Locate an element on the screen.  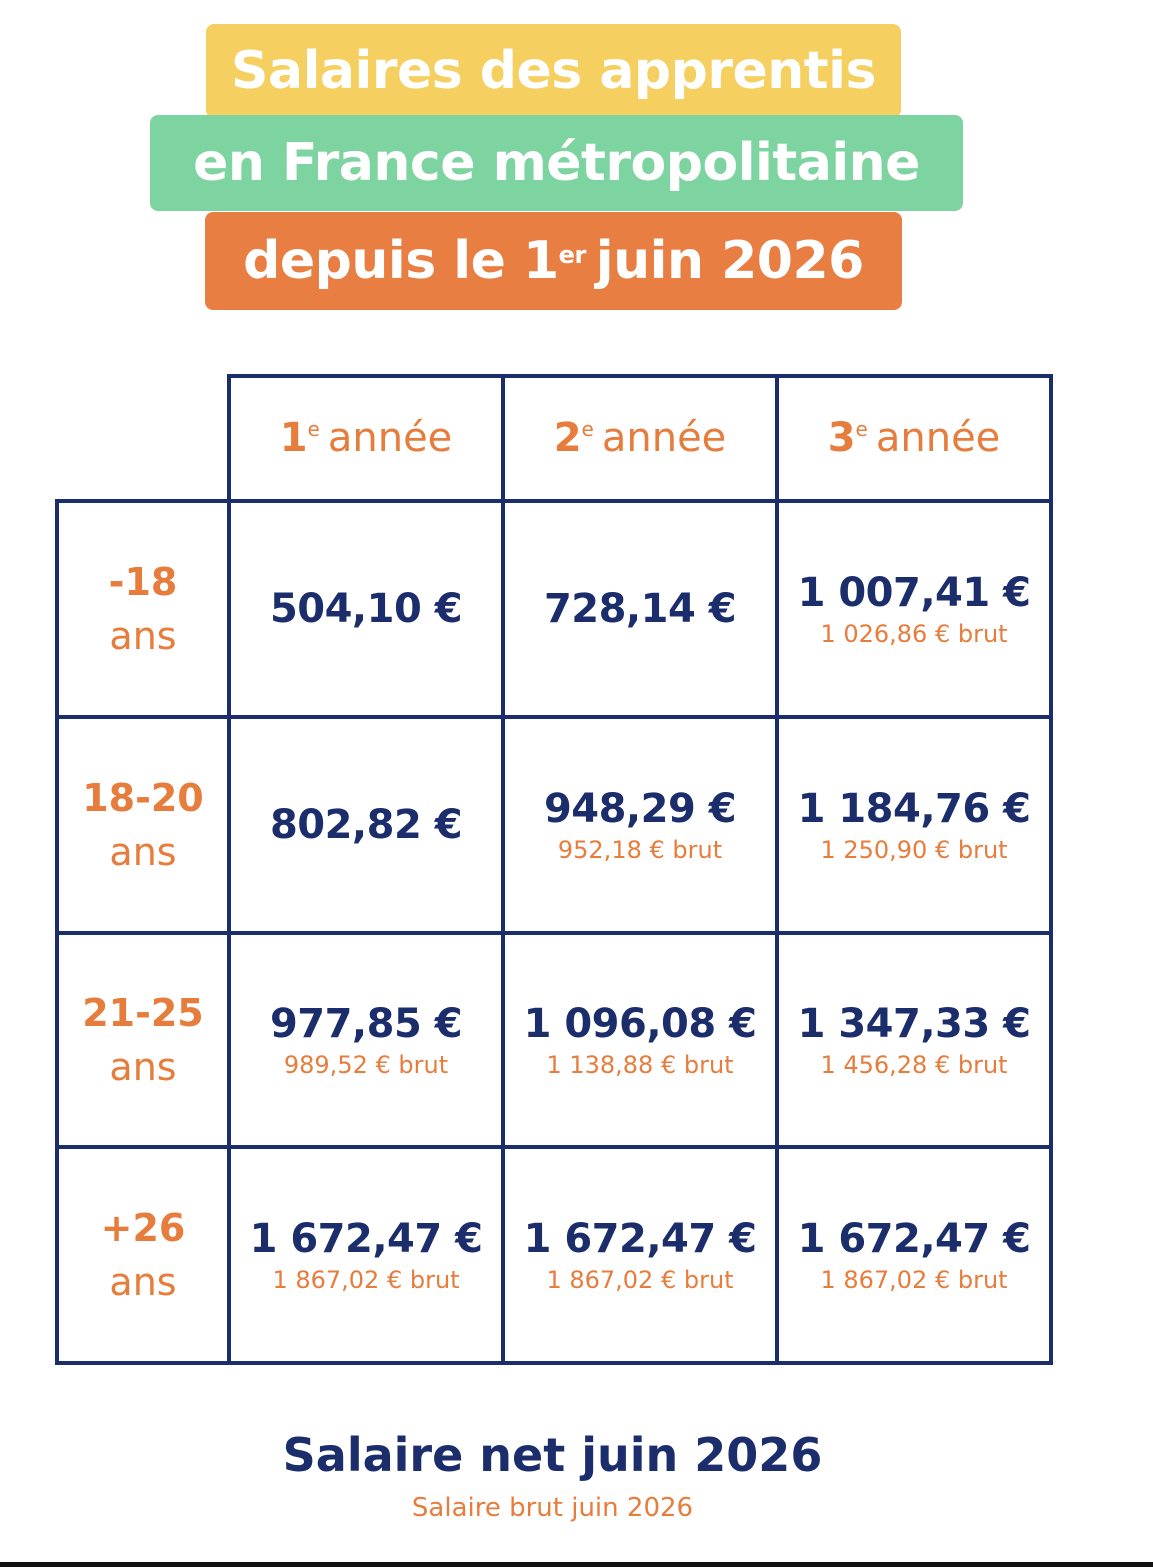
net-salary: 1 096,08 € is located at coordinates (640, 1024).